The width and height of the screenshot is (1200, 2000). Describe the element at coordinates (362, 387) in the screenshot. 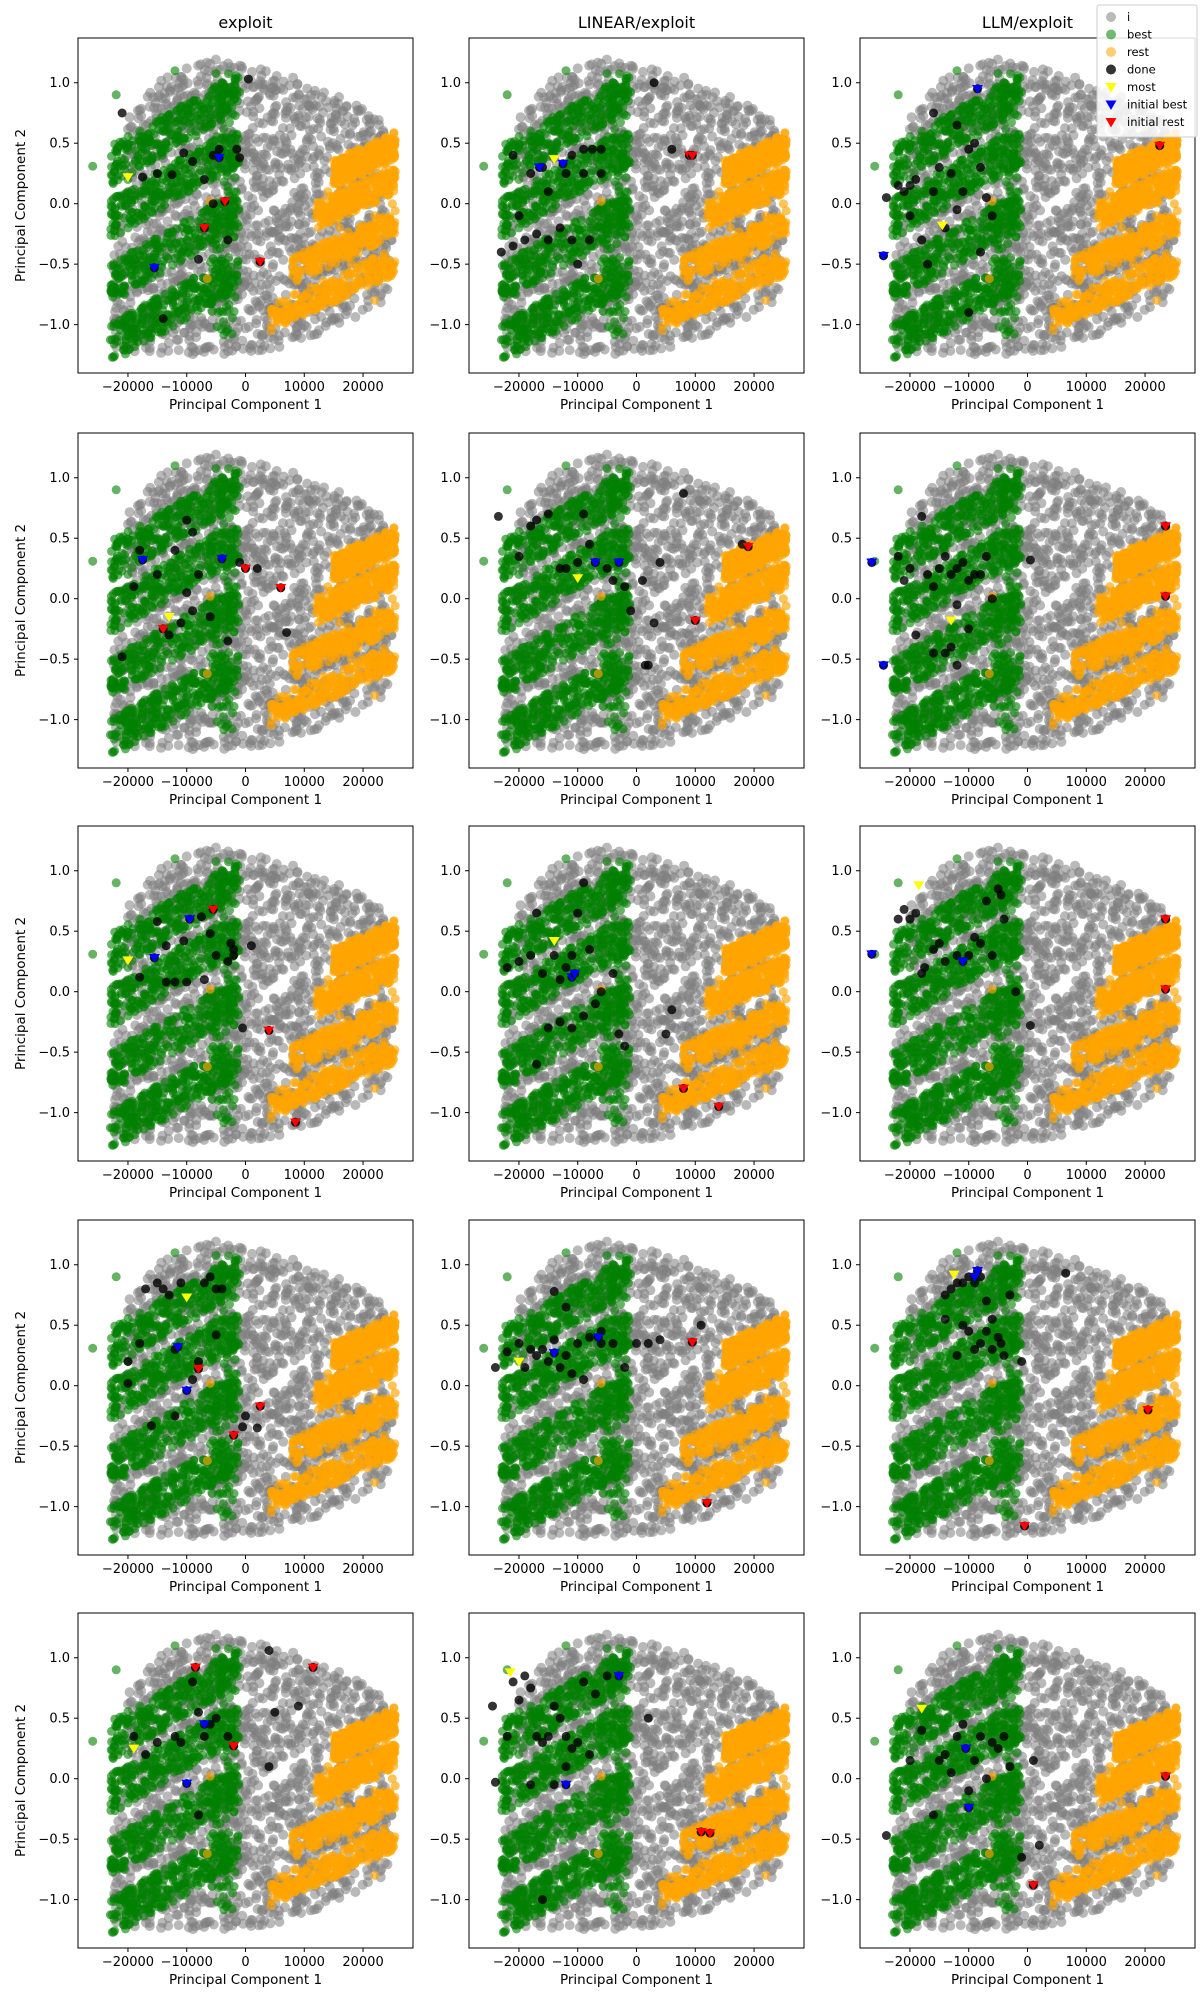

I see `x-tick-label: 20000` at that location.